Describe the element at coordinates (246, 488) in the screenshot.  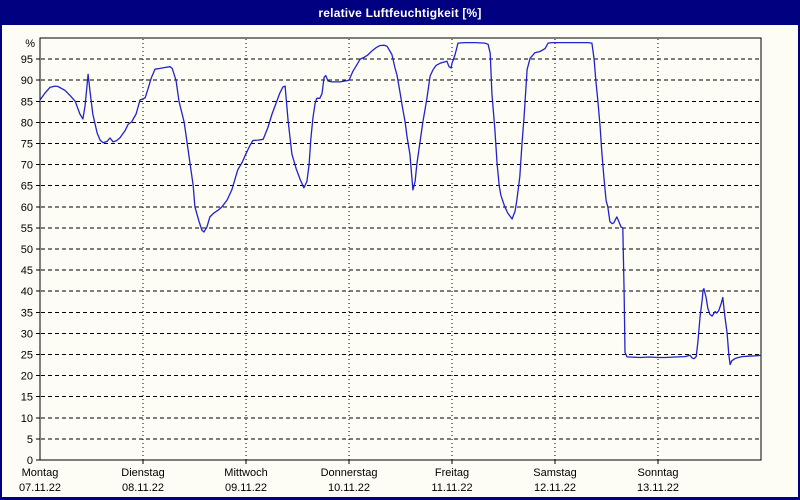
I see `day-date-label: 09.11.22` at that location.